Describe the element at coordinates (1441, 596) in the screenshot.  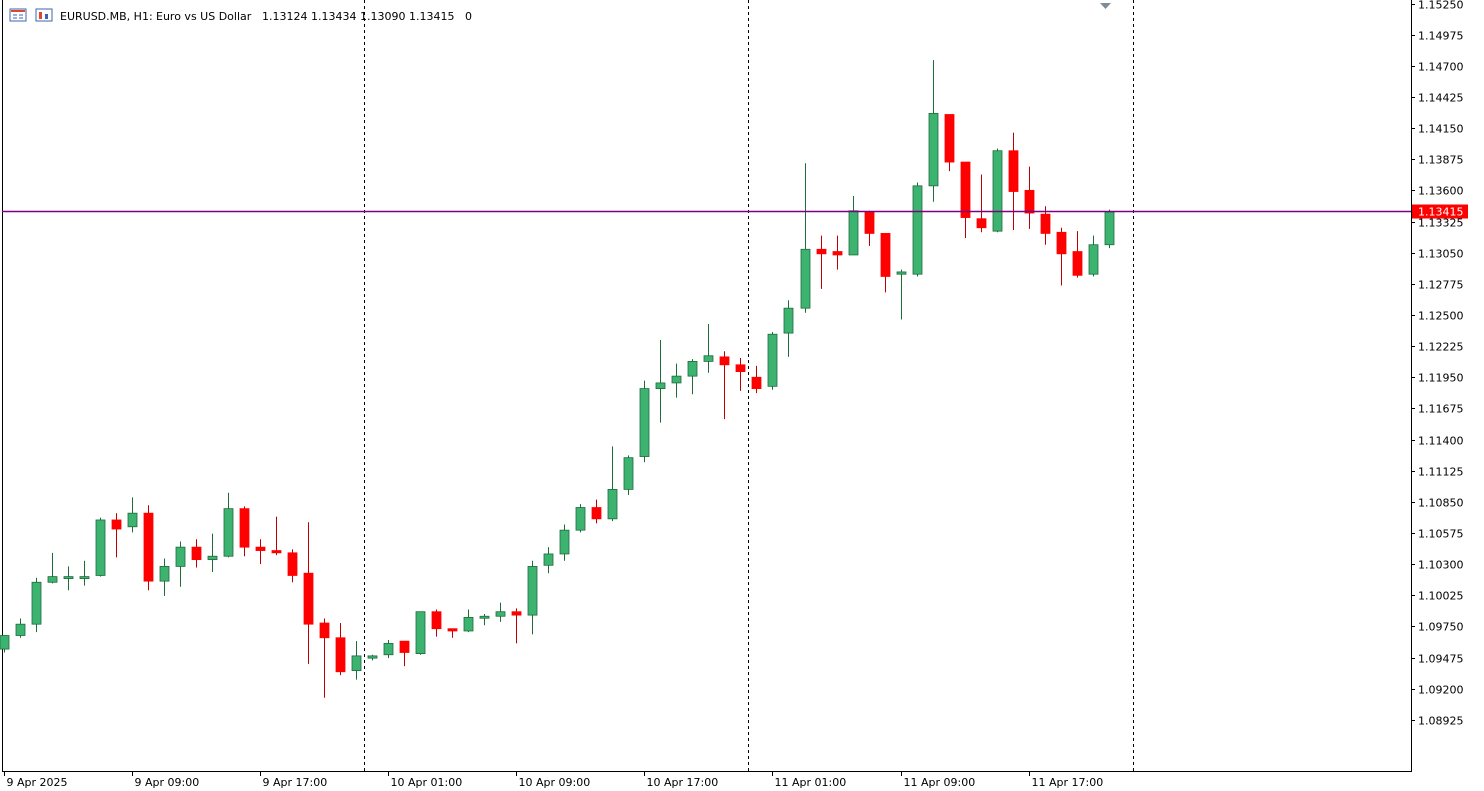
I see `price-tick-label: 1.10025` at that location.